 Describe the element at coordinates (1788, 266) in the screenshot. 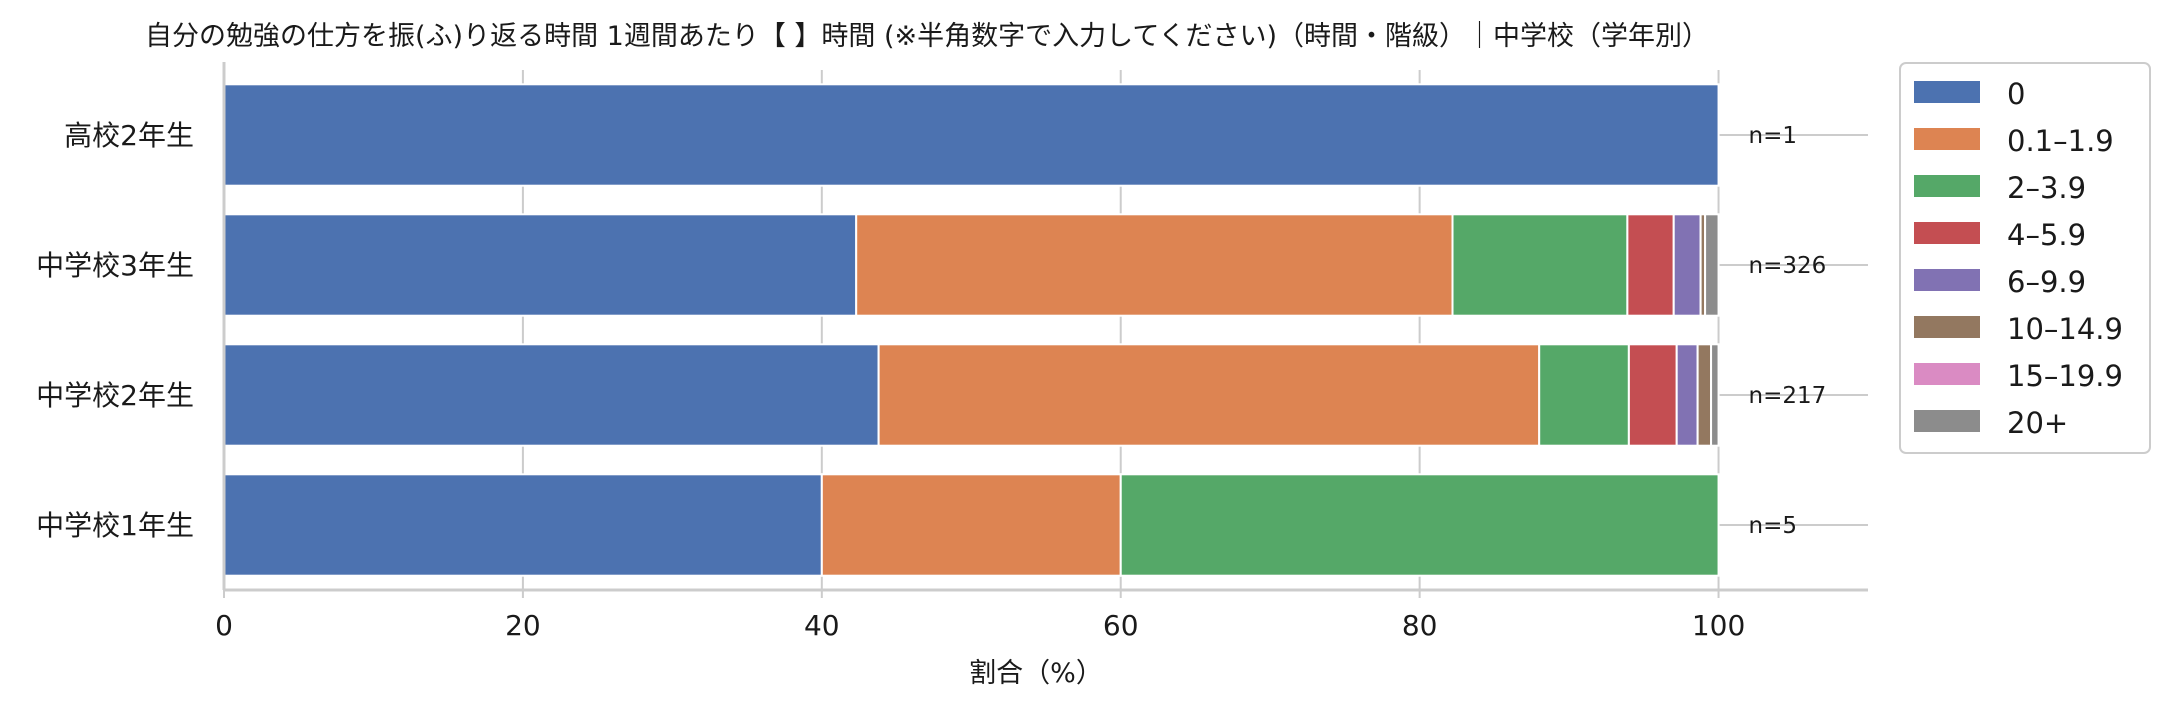

I see `n-count-label: n=326` at that location.